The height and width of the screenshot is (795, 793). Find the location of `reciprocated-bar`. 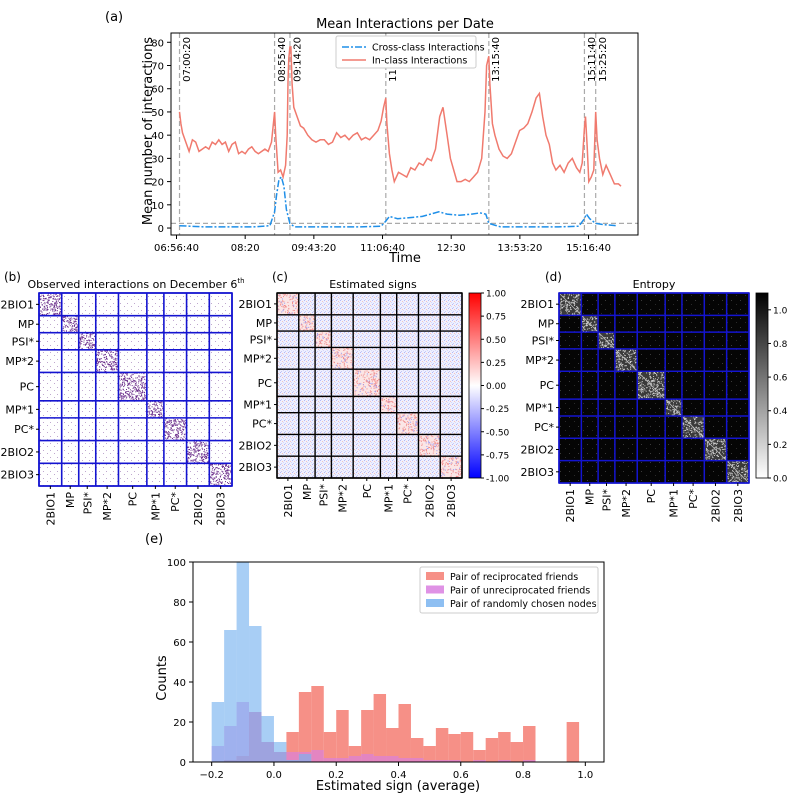

reciprocated-bar is located at coordinates (330, 747).